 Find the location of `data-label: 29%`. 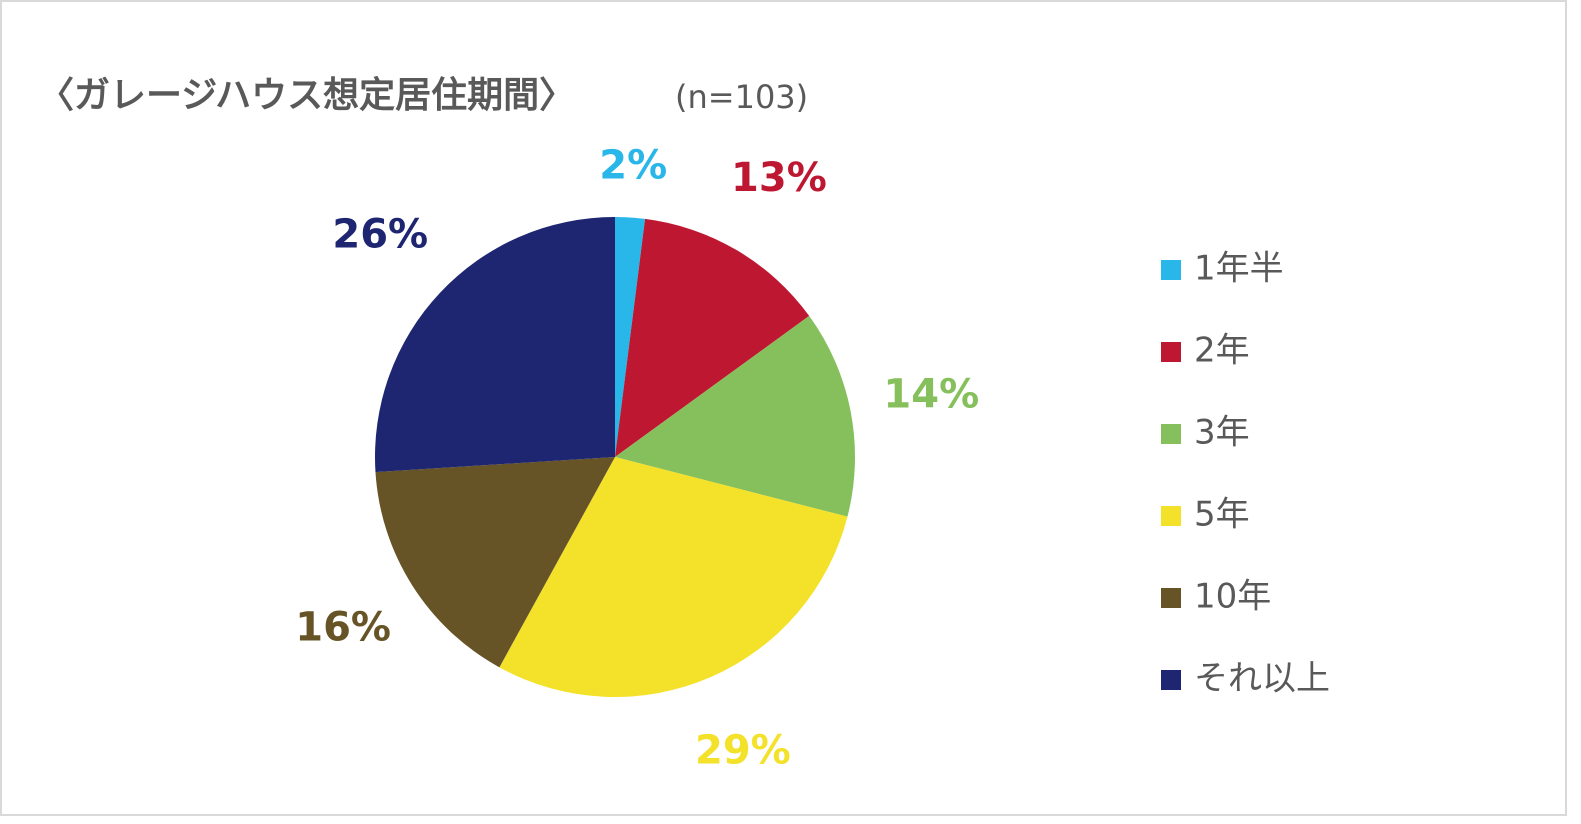

data-label: 29% is located at coordinates (743, 751).